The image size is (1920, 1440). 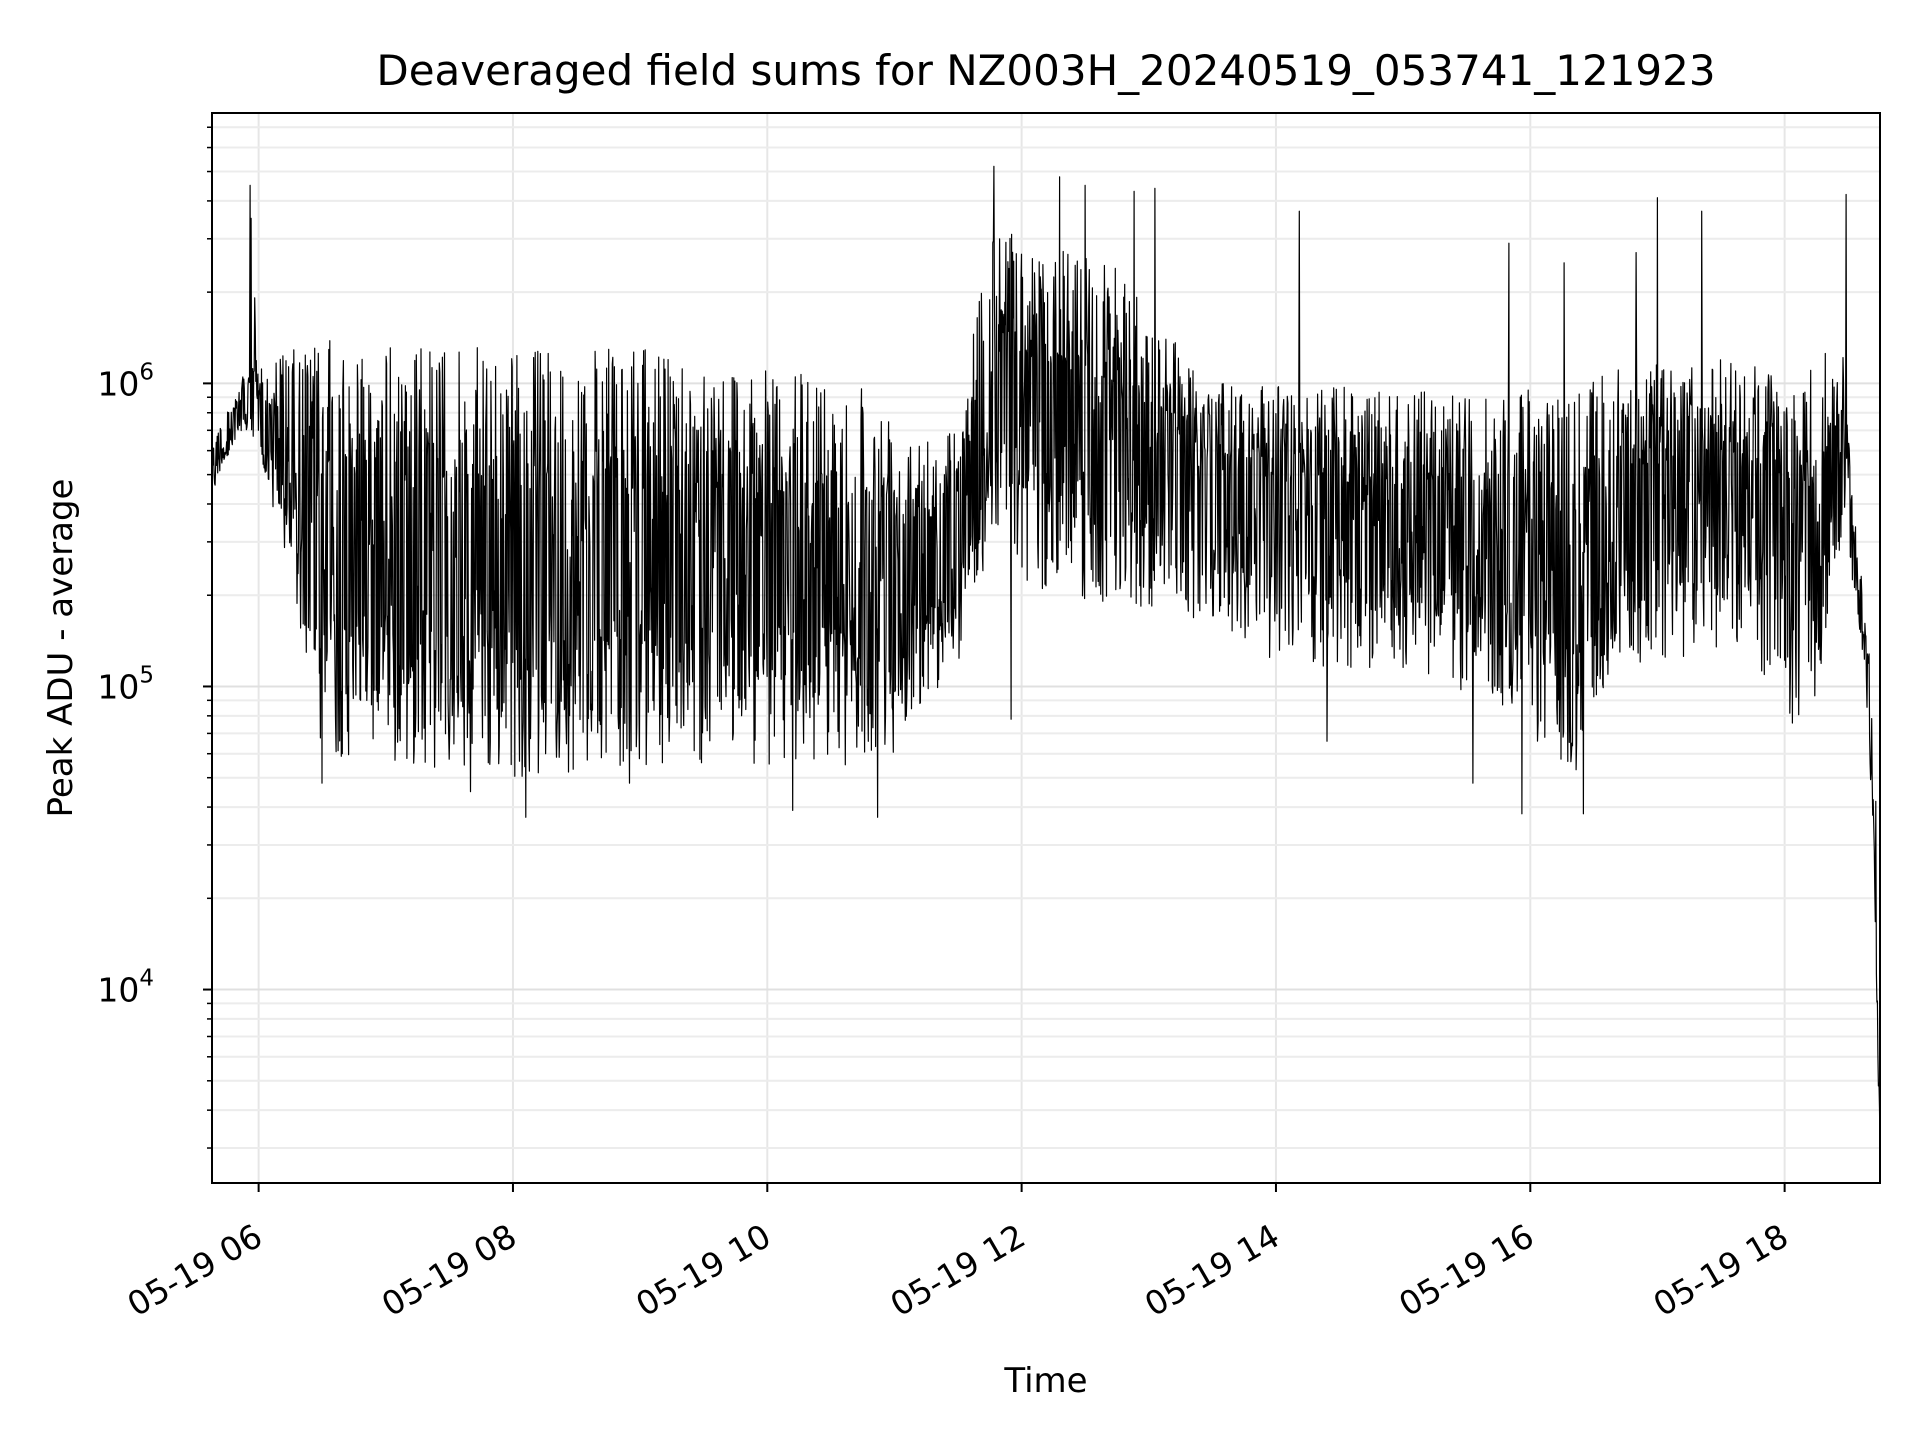 I want to click on y-tick-label: 10⁵, so click(x=125, y=684).